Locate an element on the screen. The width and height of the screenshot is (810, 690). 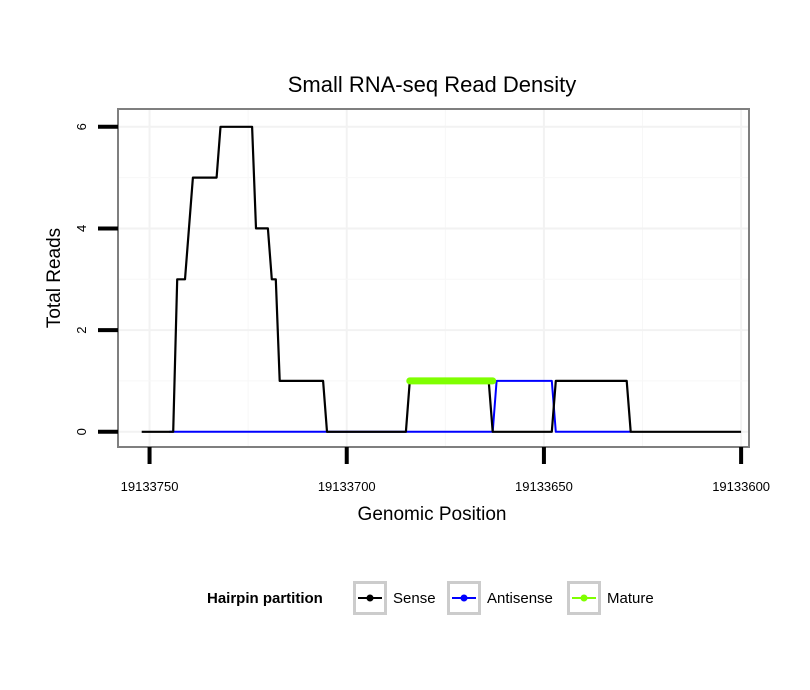
legend-label-mature: Mature is located at coordinates (630, 598).